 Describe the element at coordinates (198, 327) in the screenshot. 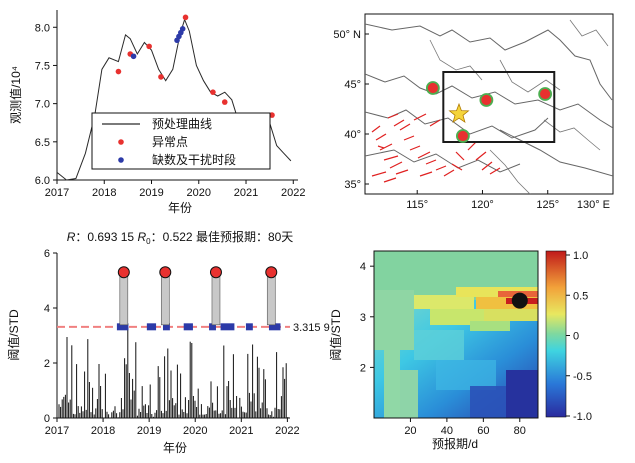

I see `alarm-segments` at that location.